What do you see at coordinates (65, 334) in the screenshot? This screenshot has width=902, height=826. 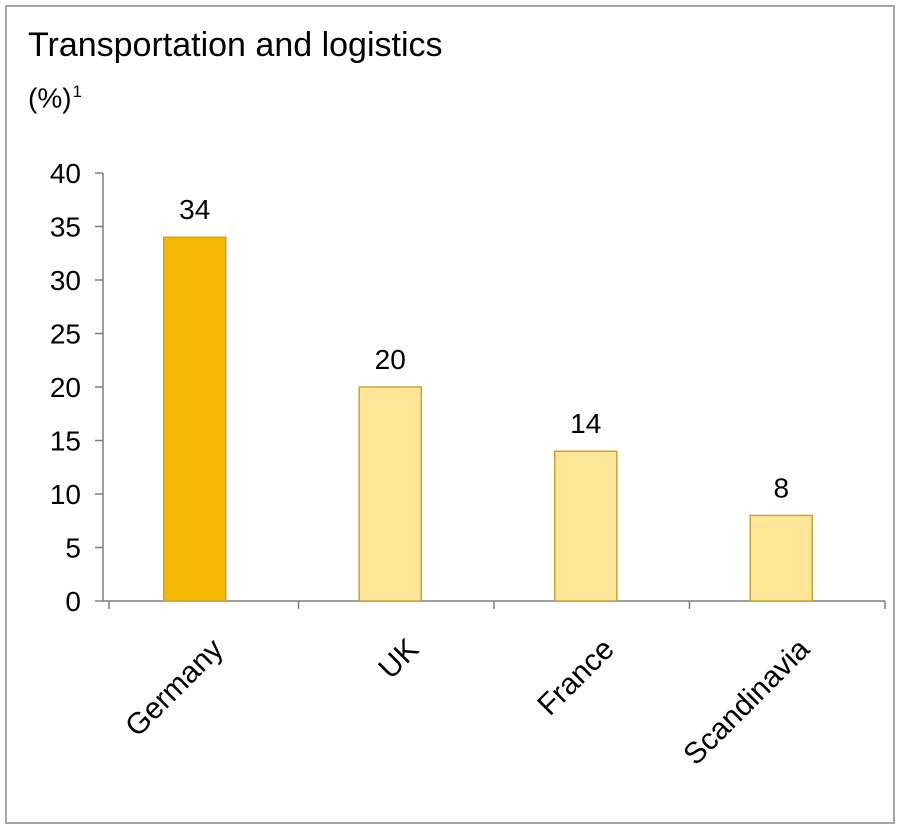 I see `y-tick-label: 25` at bounding box center [65, 334].